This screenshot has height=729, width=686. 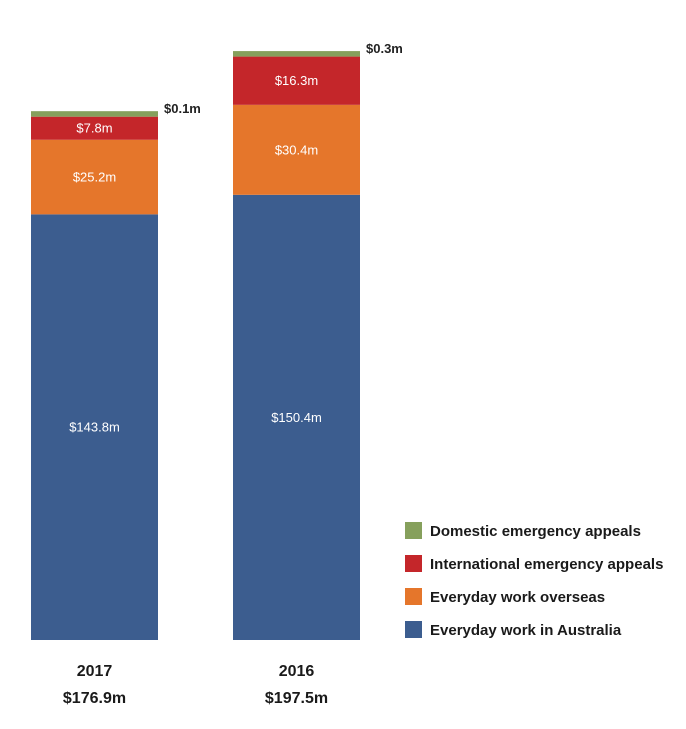 I want to click on category-label-2017: 2017, so click(x=95, y=671).